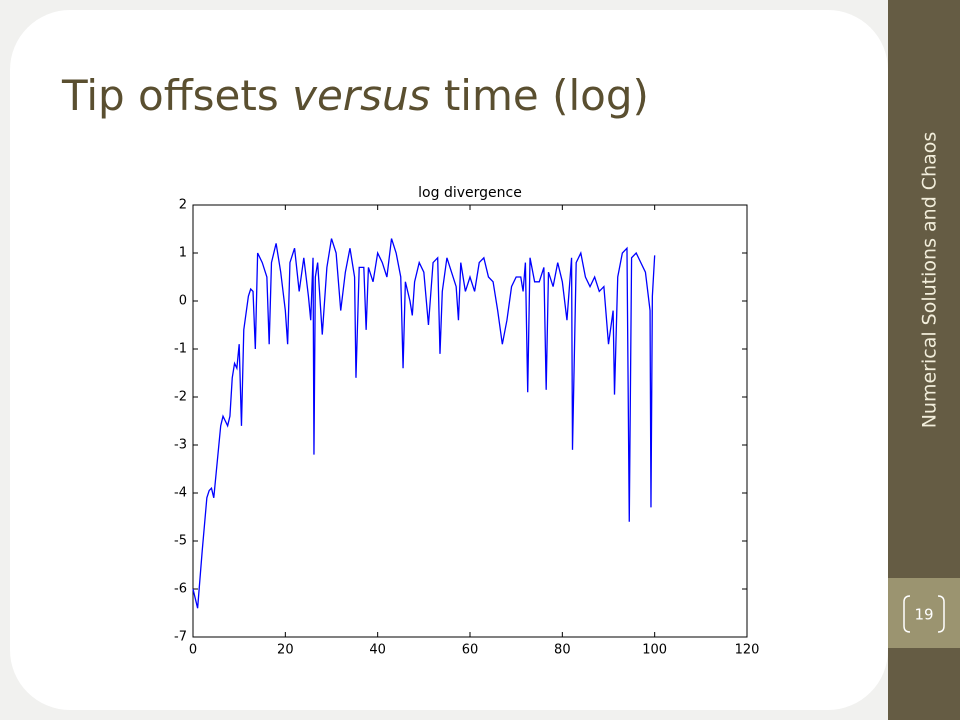 The height and width of the screenshot is (724, 960). What do you see at coordinates (470, 650) in the screenshot?
I see `x-tick-label: 60` at bounding box center [470, 650].